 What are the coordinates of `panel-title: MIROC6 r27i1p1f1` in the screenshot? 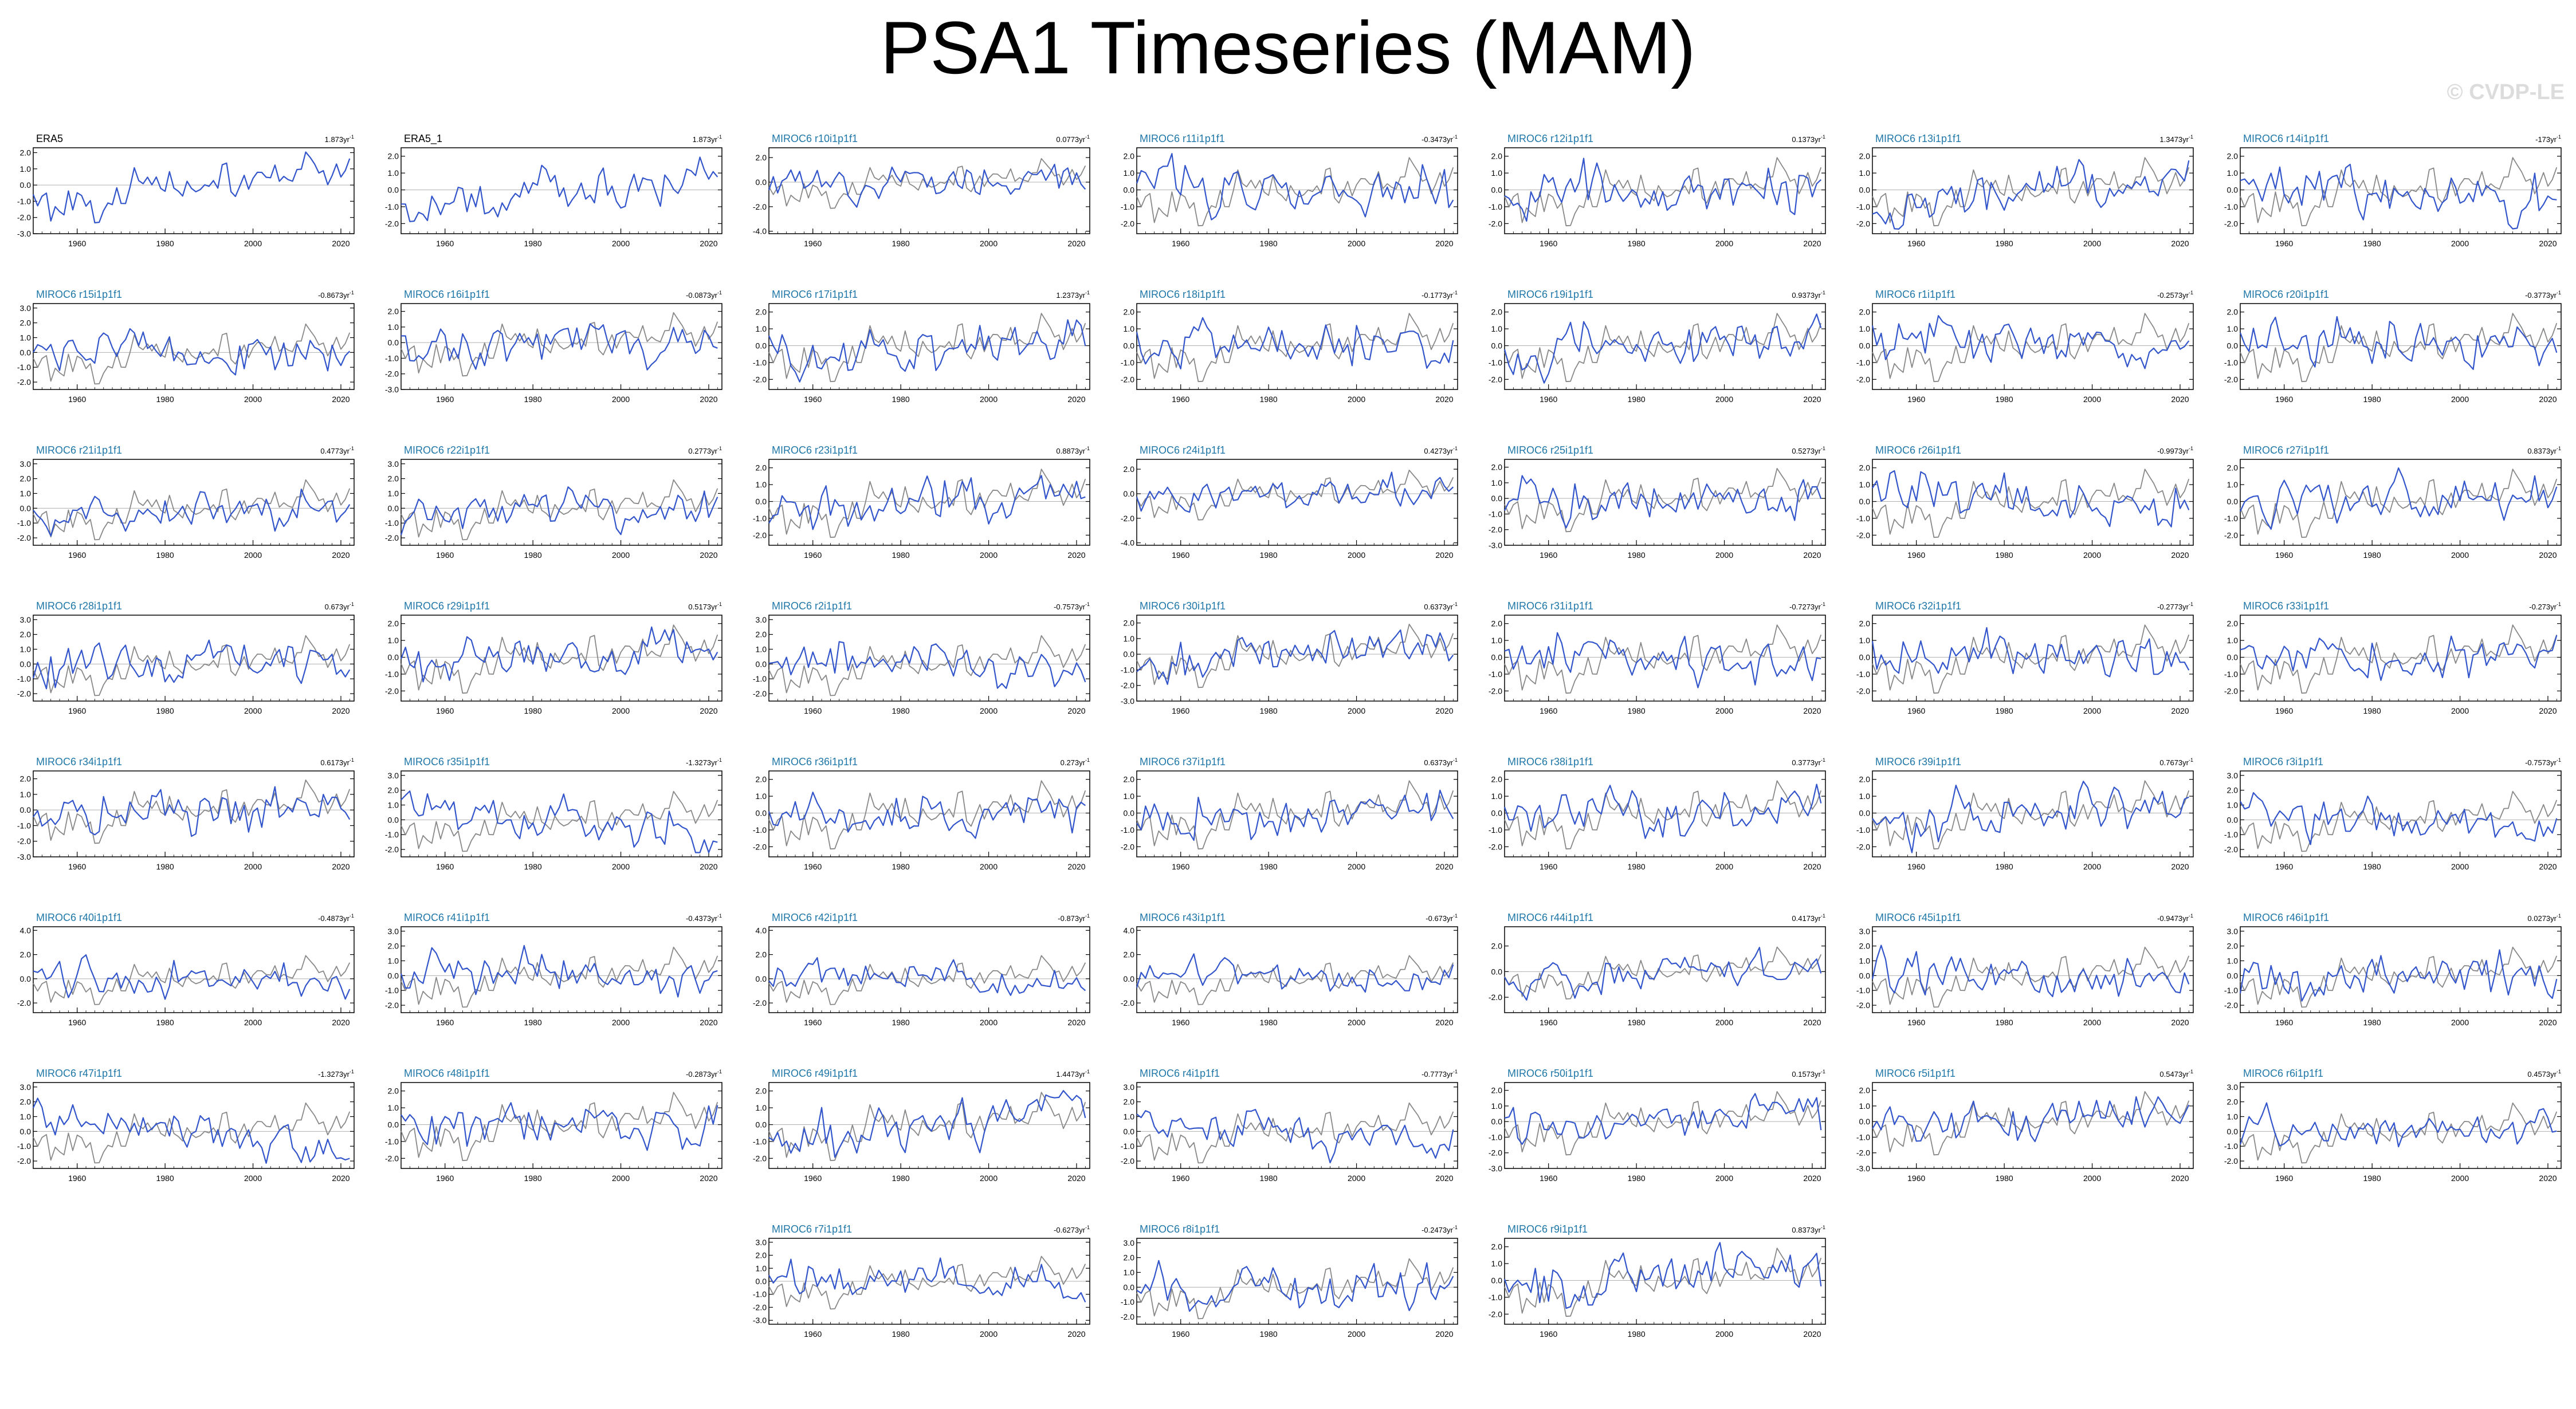 It's located at (2286, 450).